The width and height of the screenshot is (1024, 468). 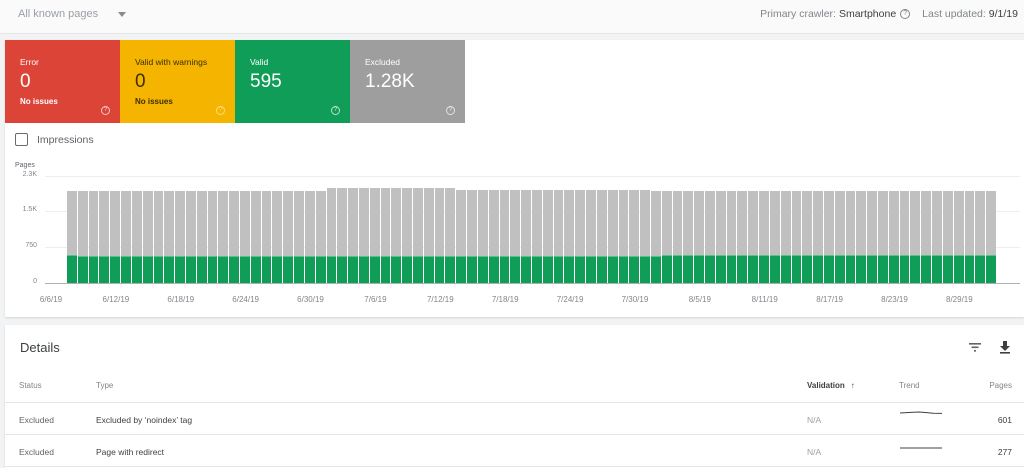 What do you see at coordinates (177, 81) in the screenshot?
I see `card-valid-with-warnings: Valid with warnings 0 No issues ?` at bounding box center [177, 81].